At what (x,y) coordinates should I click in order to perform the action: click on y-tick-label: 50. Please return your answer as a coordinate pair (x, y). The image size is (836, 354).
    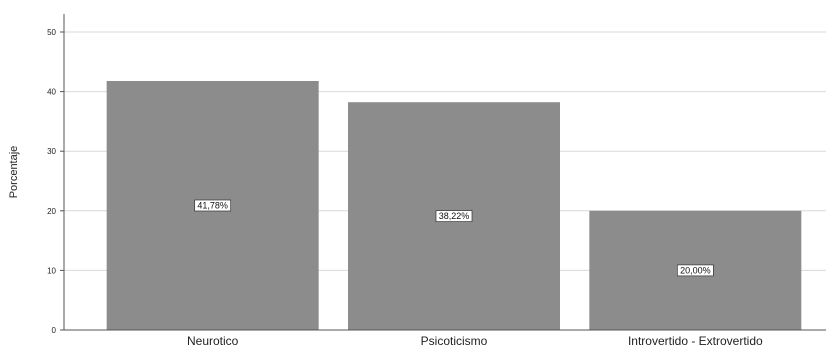
    Looking at the image, I should click on (51, 32).